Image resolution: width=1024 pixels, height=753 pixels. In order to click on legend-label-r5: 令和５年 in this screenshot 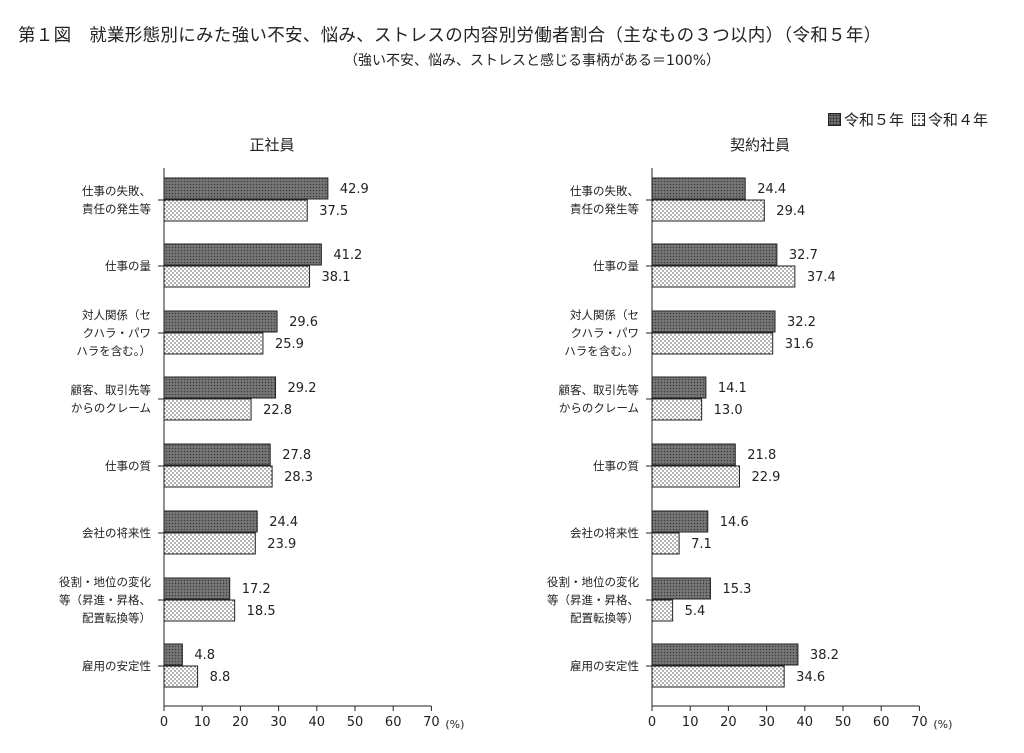, I will do `click(873, 120)`.